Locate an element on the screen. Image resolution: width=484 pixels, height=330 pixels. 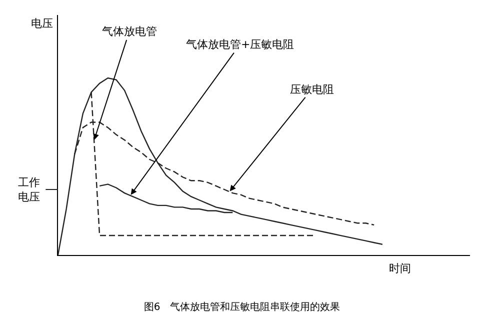
x-axis-title: 时间 is located at coordinates (400, 268).